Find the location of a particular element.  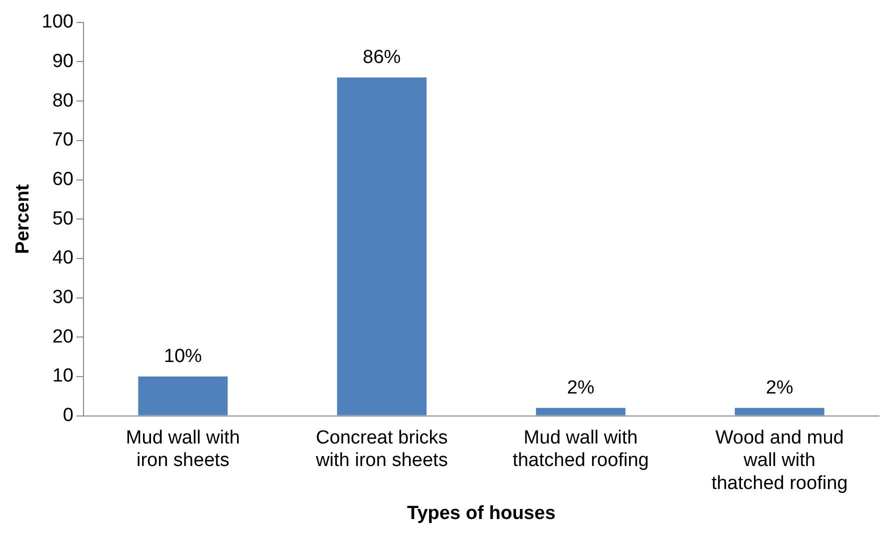

y-tick-label: 40 is located at coordinates (63, 258).